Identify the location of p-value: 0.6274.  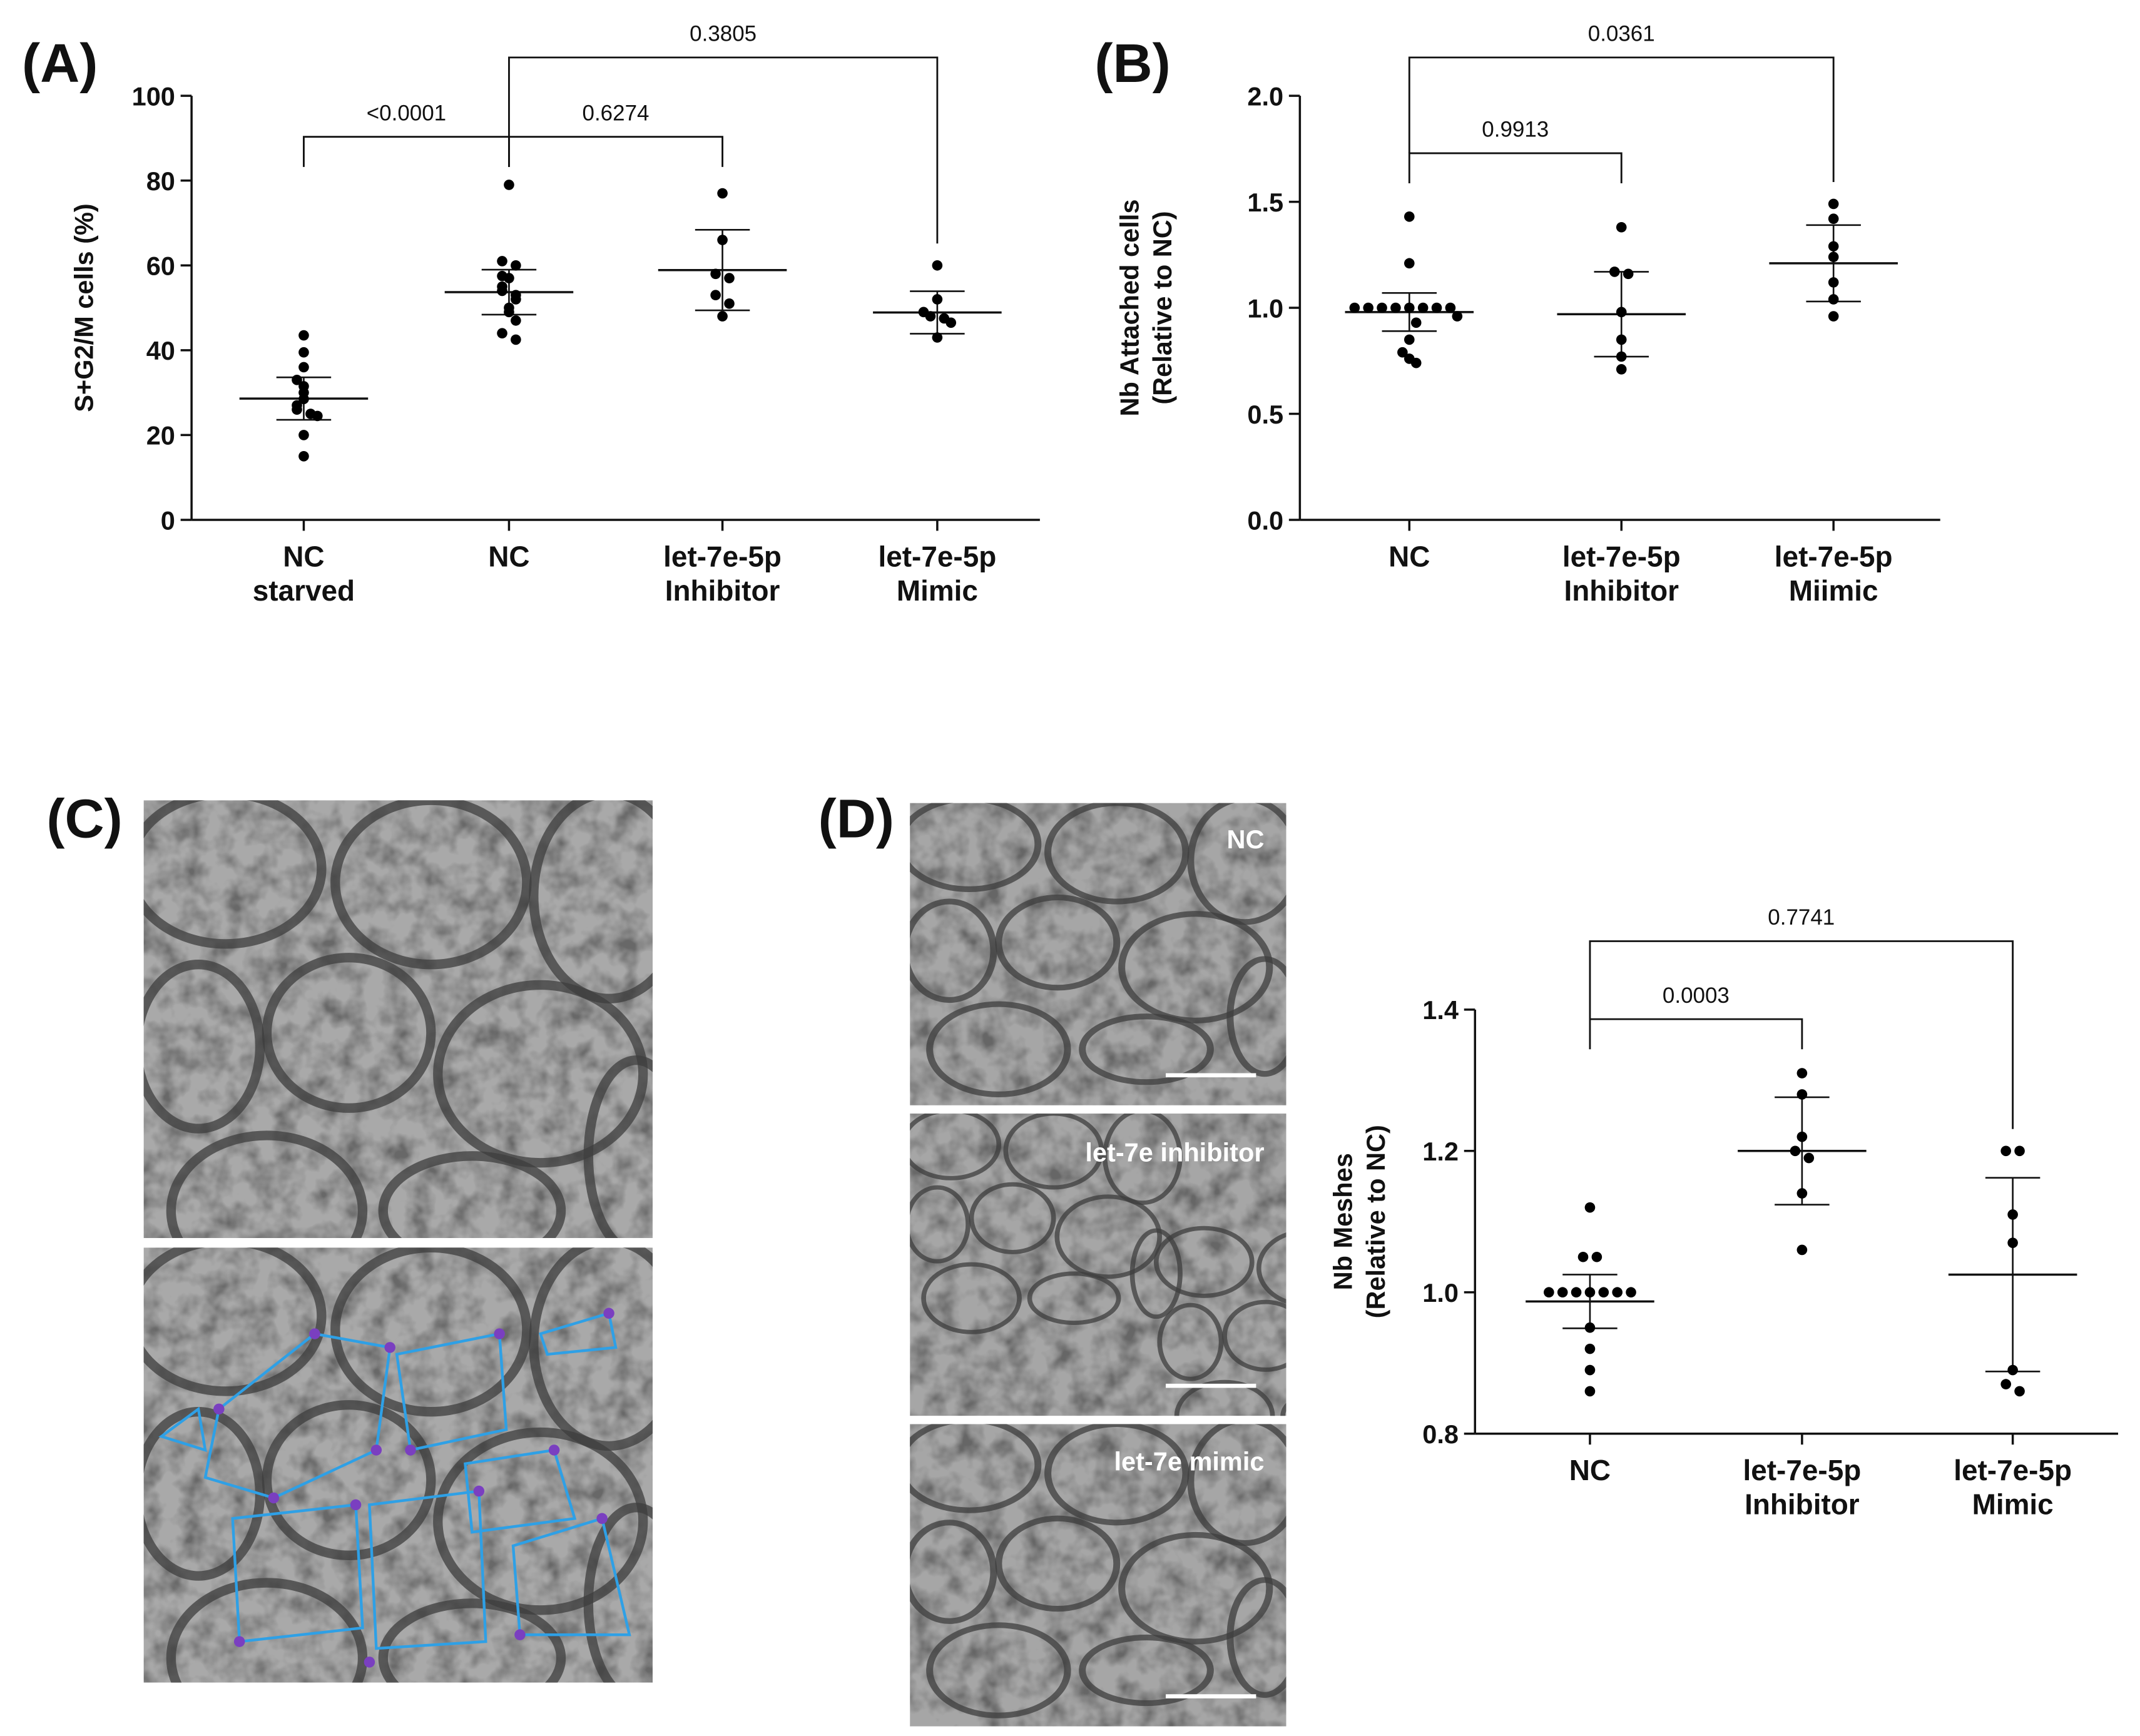
(617, 113).